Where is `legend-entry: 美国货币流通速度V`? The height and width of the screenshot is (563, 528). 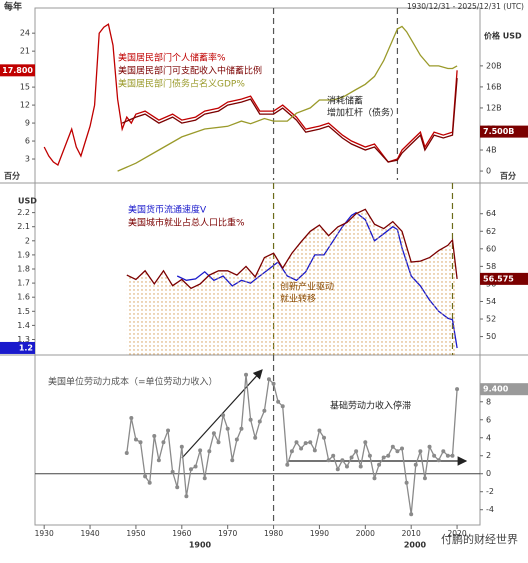
legend-entry: 美国货币流通速度V is located at coordinates (167, 210).